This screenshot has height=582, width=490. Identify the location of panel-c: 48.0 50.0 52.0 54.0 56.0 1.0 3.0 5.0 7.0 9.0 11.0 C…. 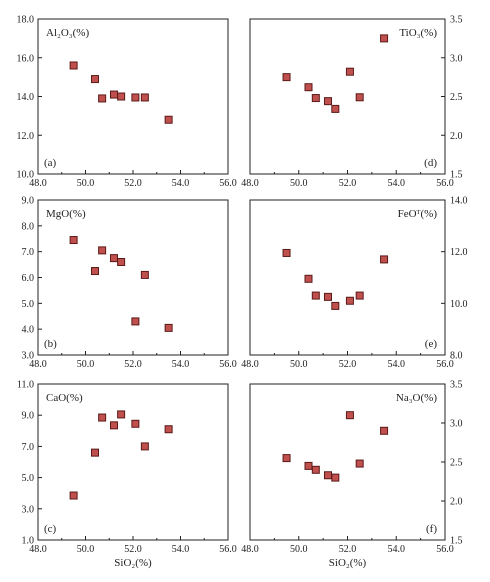
(127, 475).